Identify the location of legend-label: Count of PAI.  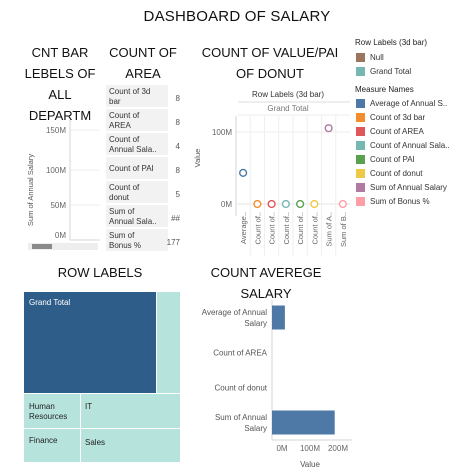
(392, 159).